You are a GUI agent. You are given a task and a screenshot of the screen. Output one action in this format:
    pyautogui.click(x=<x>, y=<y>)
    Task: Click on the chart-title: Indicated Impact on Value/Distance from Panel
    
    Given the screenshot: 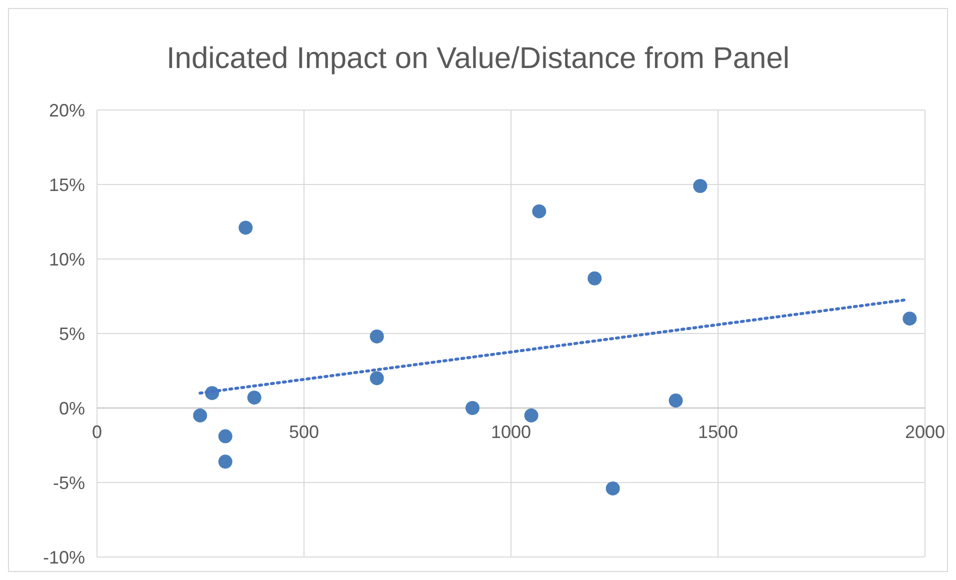 What is the action you would take?
    pyautogui.click(x=478, y=58)
    